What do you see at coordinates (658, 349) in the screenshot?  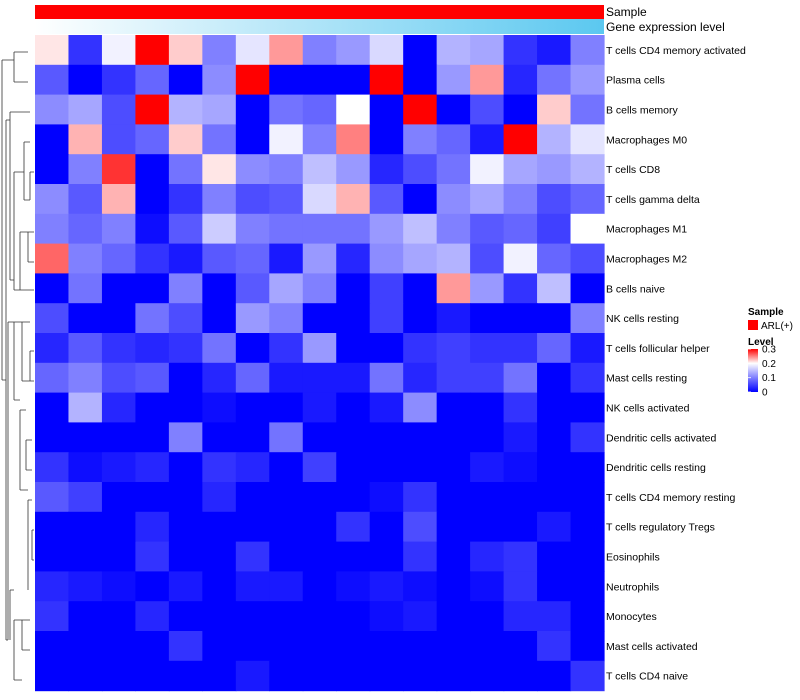 I see `row-label: T cells follicular helper` at bounding box center [658, 349].